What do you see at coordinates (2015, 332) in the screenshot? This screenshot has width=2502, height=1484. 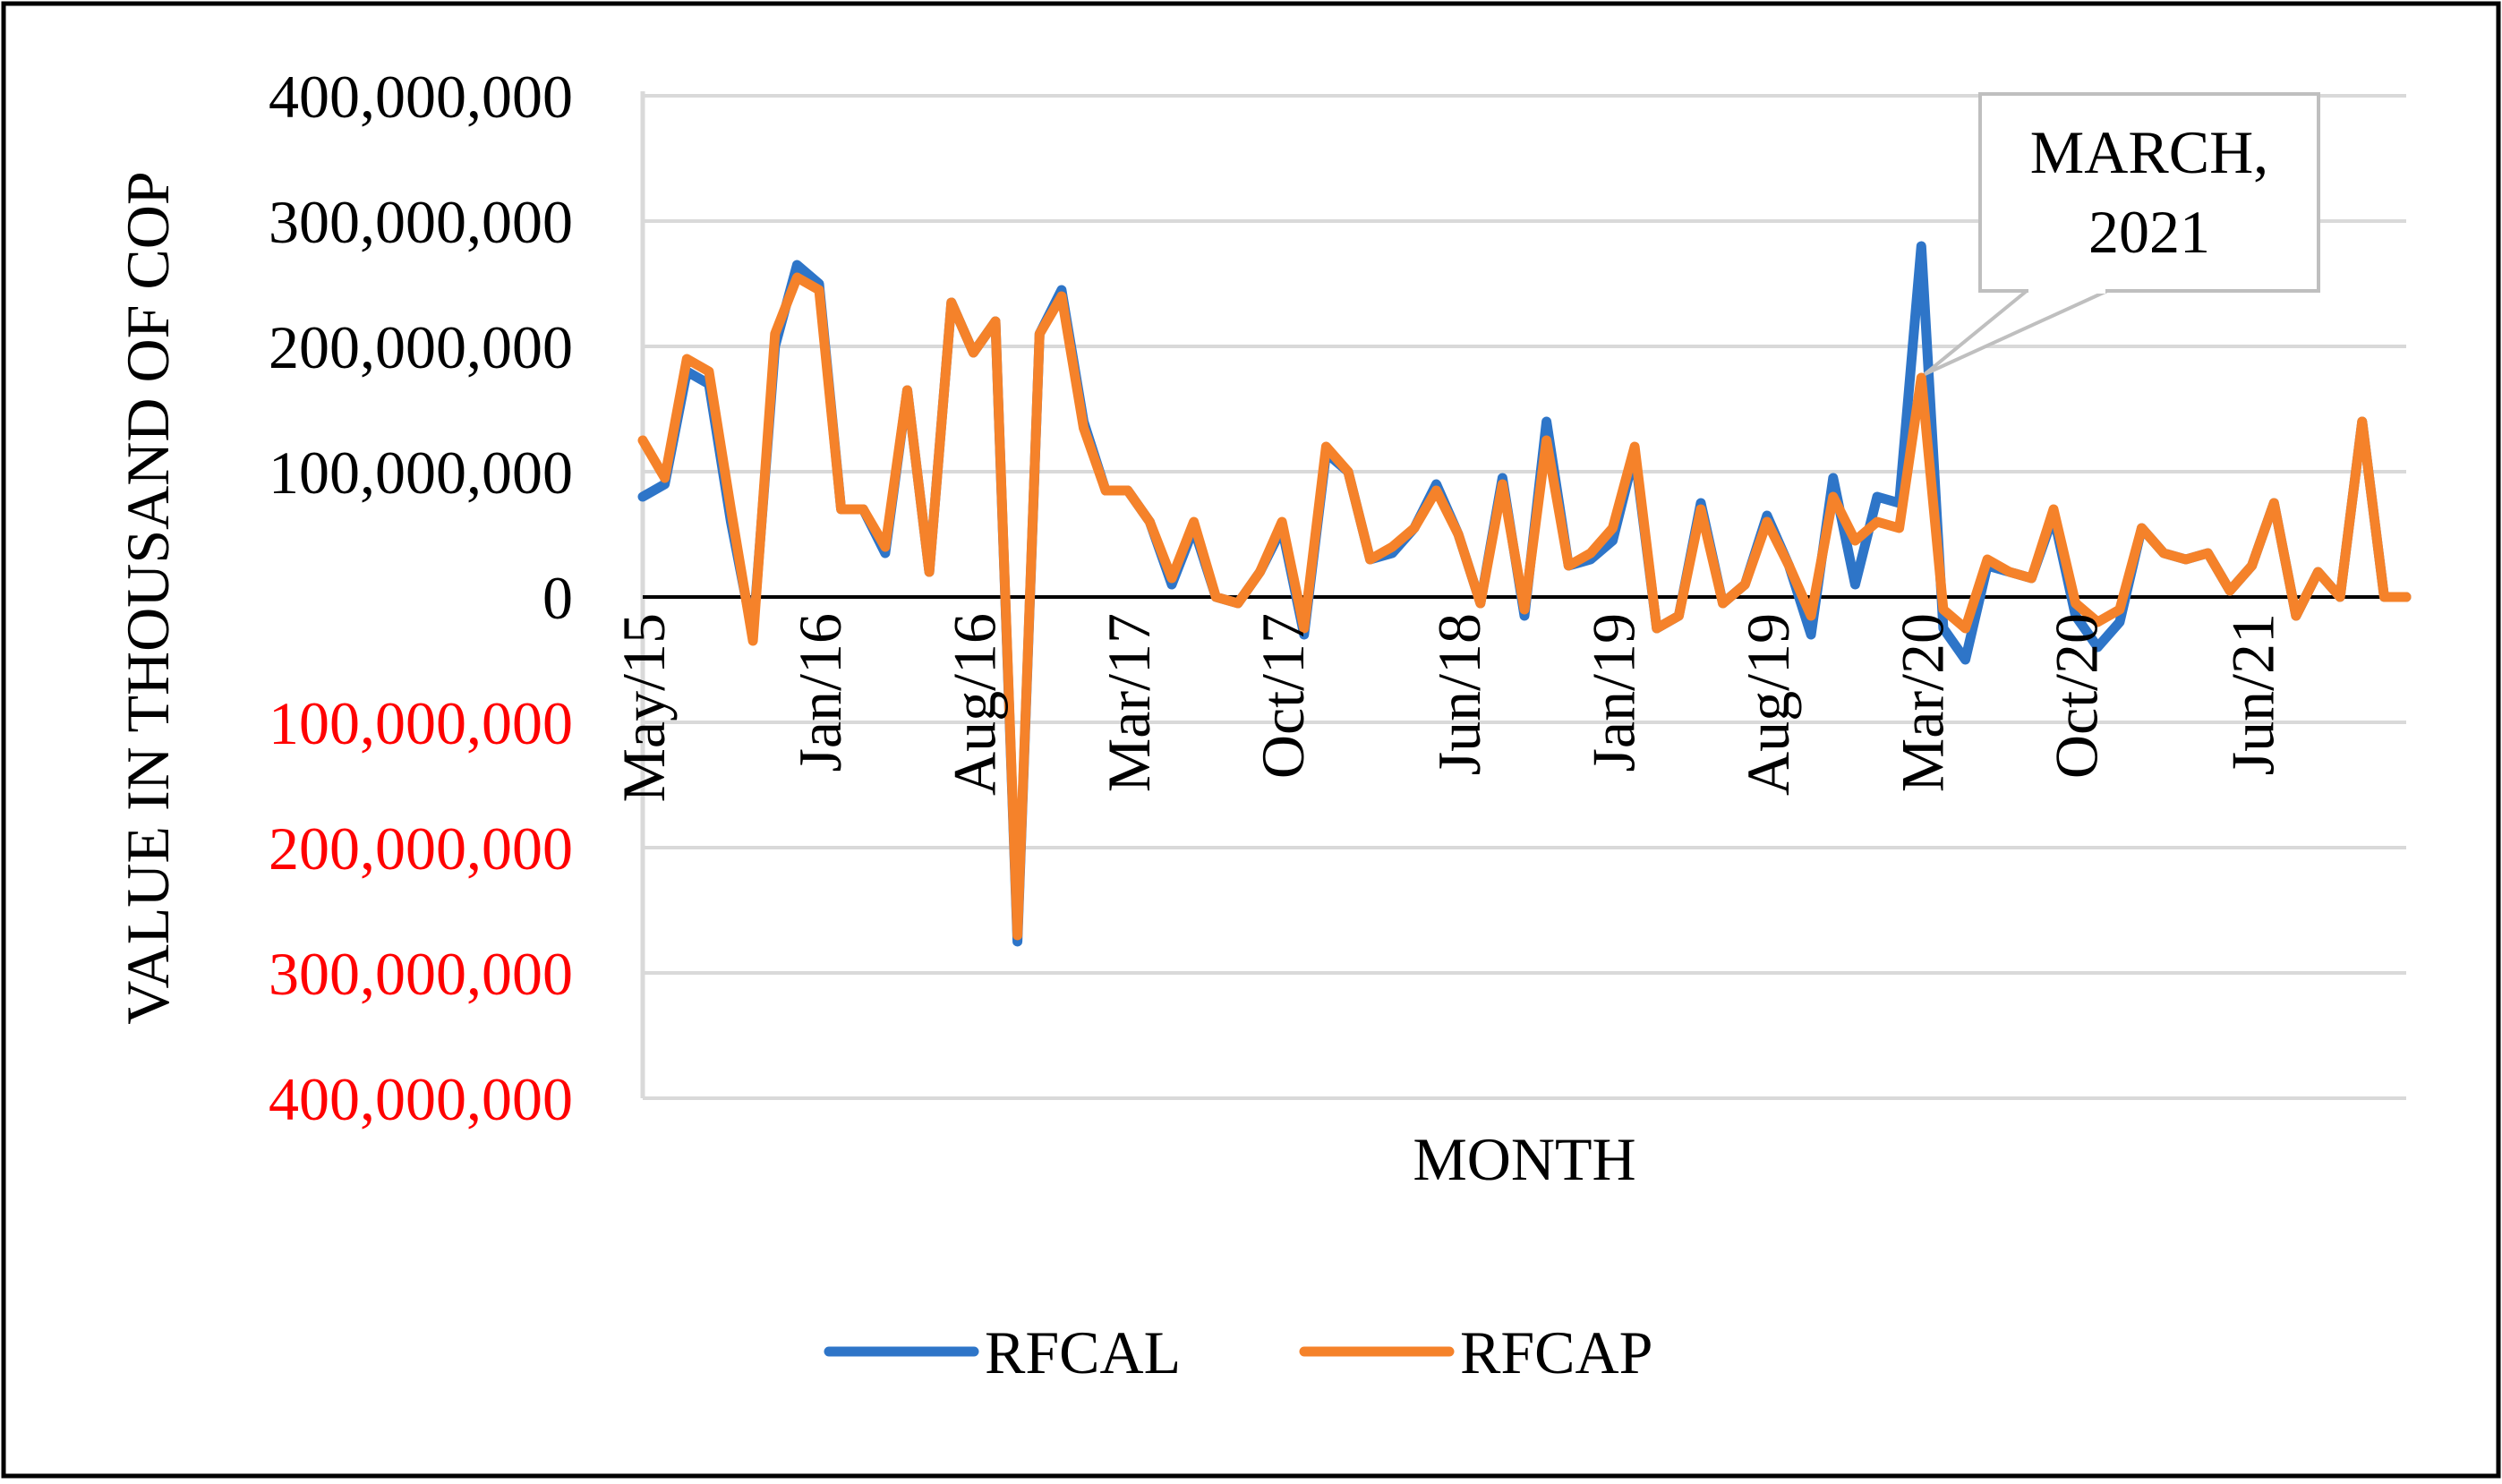 I see `callout-pointer` at bounding box center [2015, 332].